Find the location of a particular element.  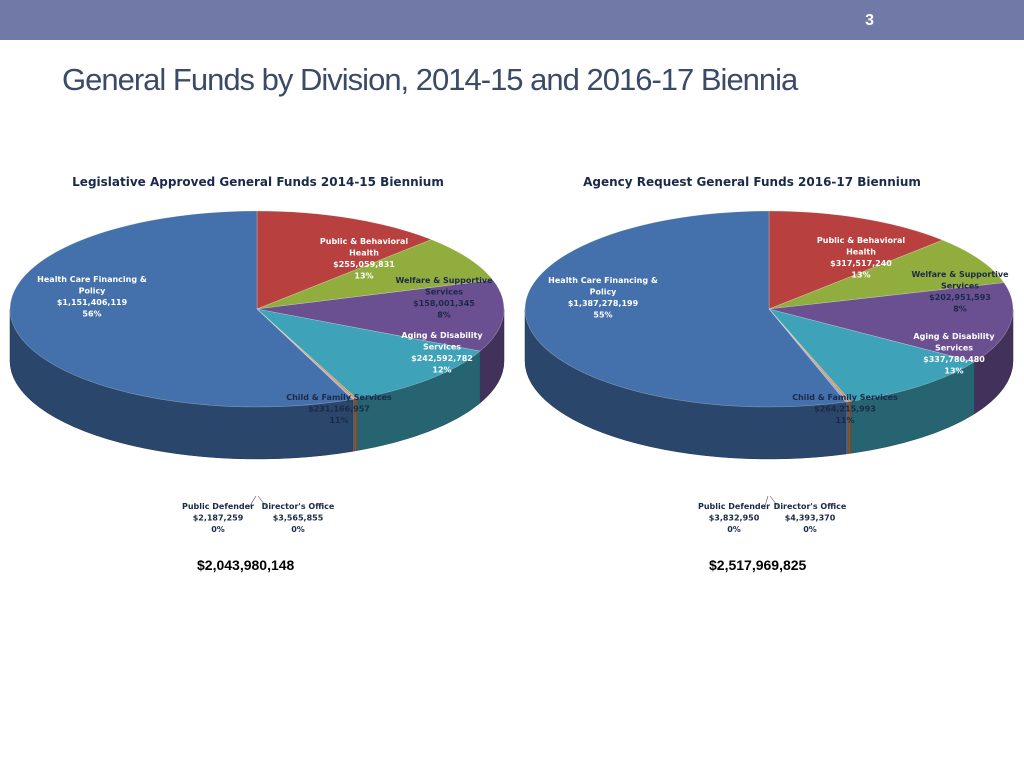

slice-label-text: Child & Family Services $264,215,993 11% is located at coordinates (845, 409).